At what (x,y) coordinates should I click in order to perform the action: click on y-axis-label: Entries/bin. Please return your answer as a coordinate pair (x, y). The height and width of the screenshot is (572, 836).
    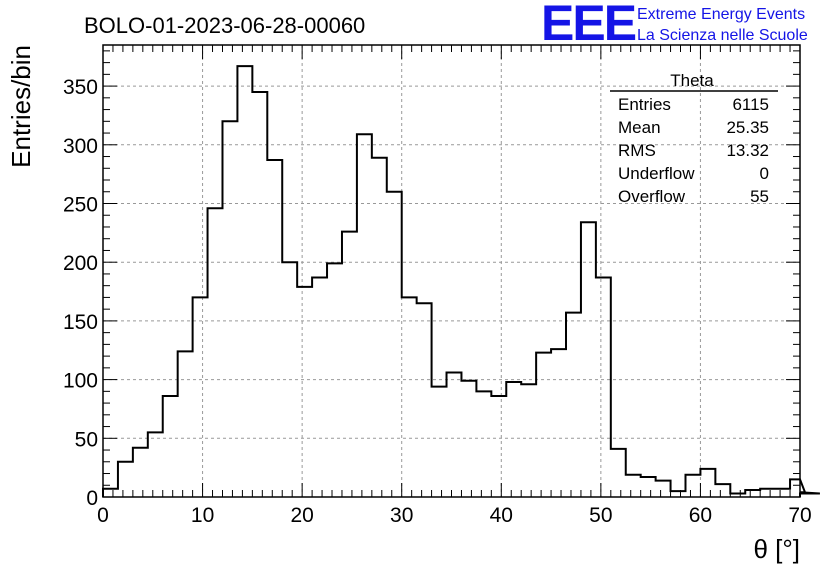
    Looking at the image, I should click on (21, 106).